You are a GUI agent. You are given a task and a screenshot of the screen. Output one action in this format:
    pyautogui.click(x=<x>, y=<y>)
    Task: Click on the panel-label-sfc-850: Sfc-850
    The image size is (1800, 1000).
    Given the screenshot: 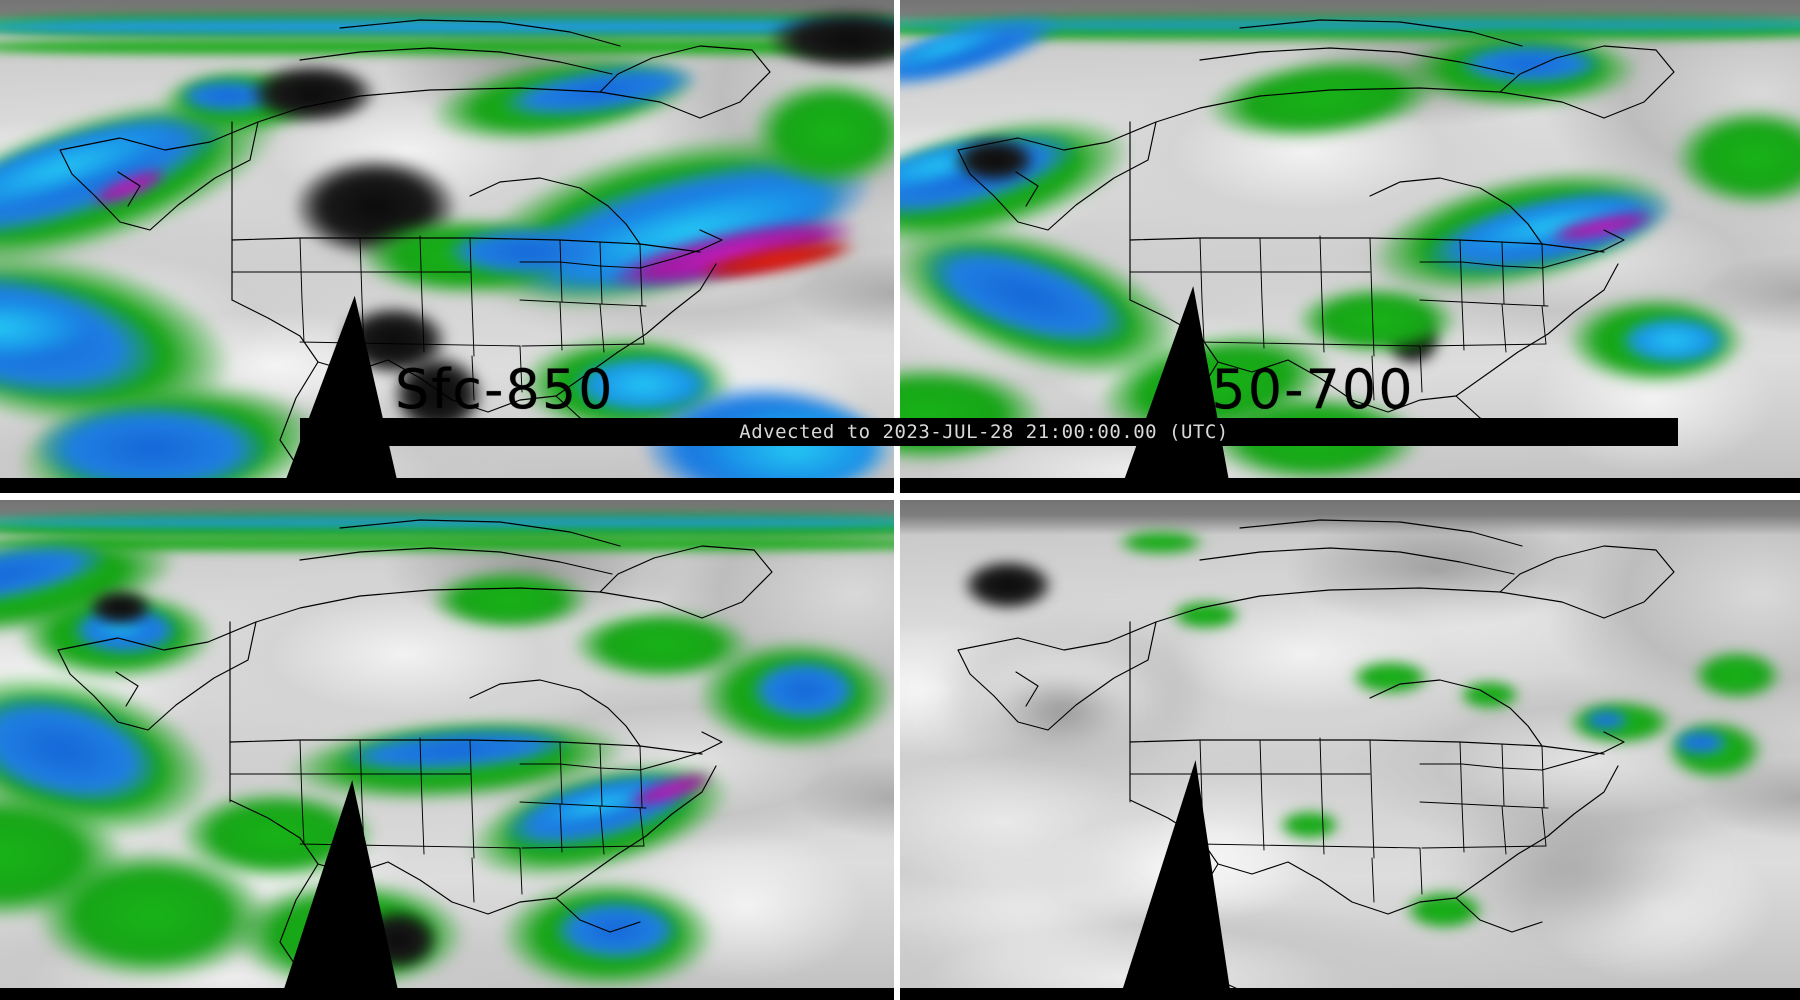 What is the action you would take?
    pyautogui.click(x=505, y=389)
    